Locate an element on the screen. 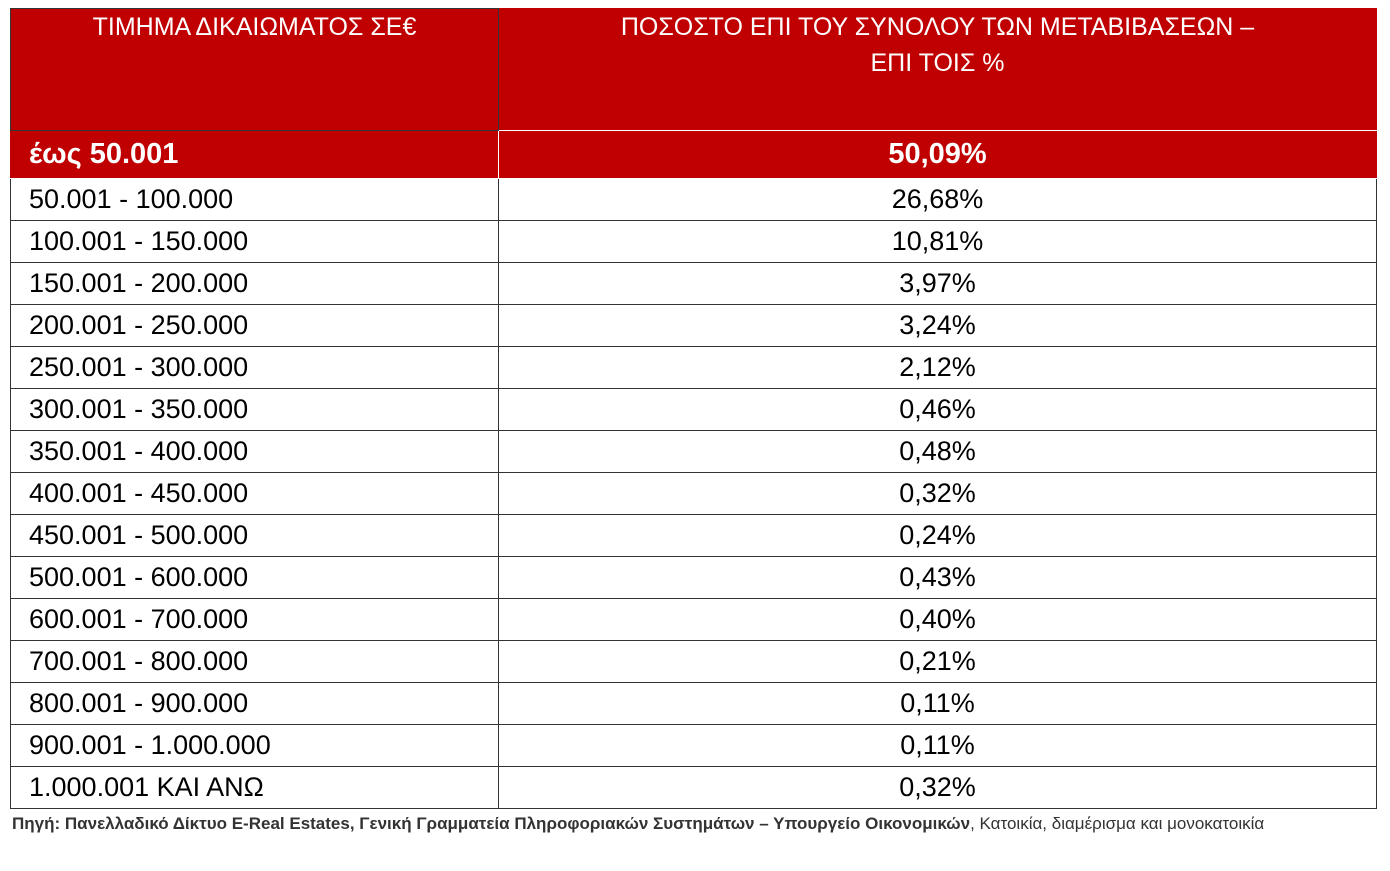 This screenshot has height=871, width=1390. table-row: 50.001 - 100.000 26,68% is located at coordinates (693, 199).